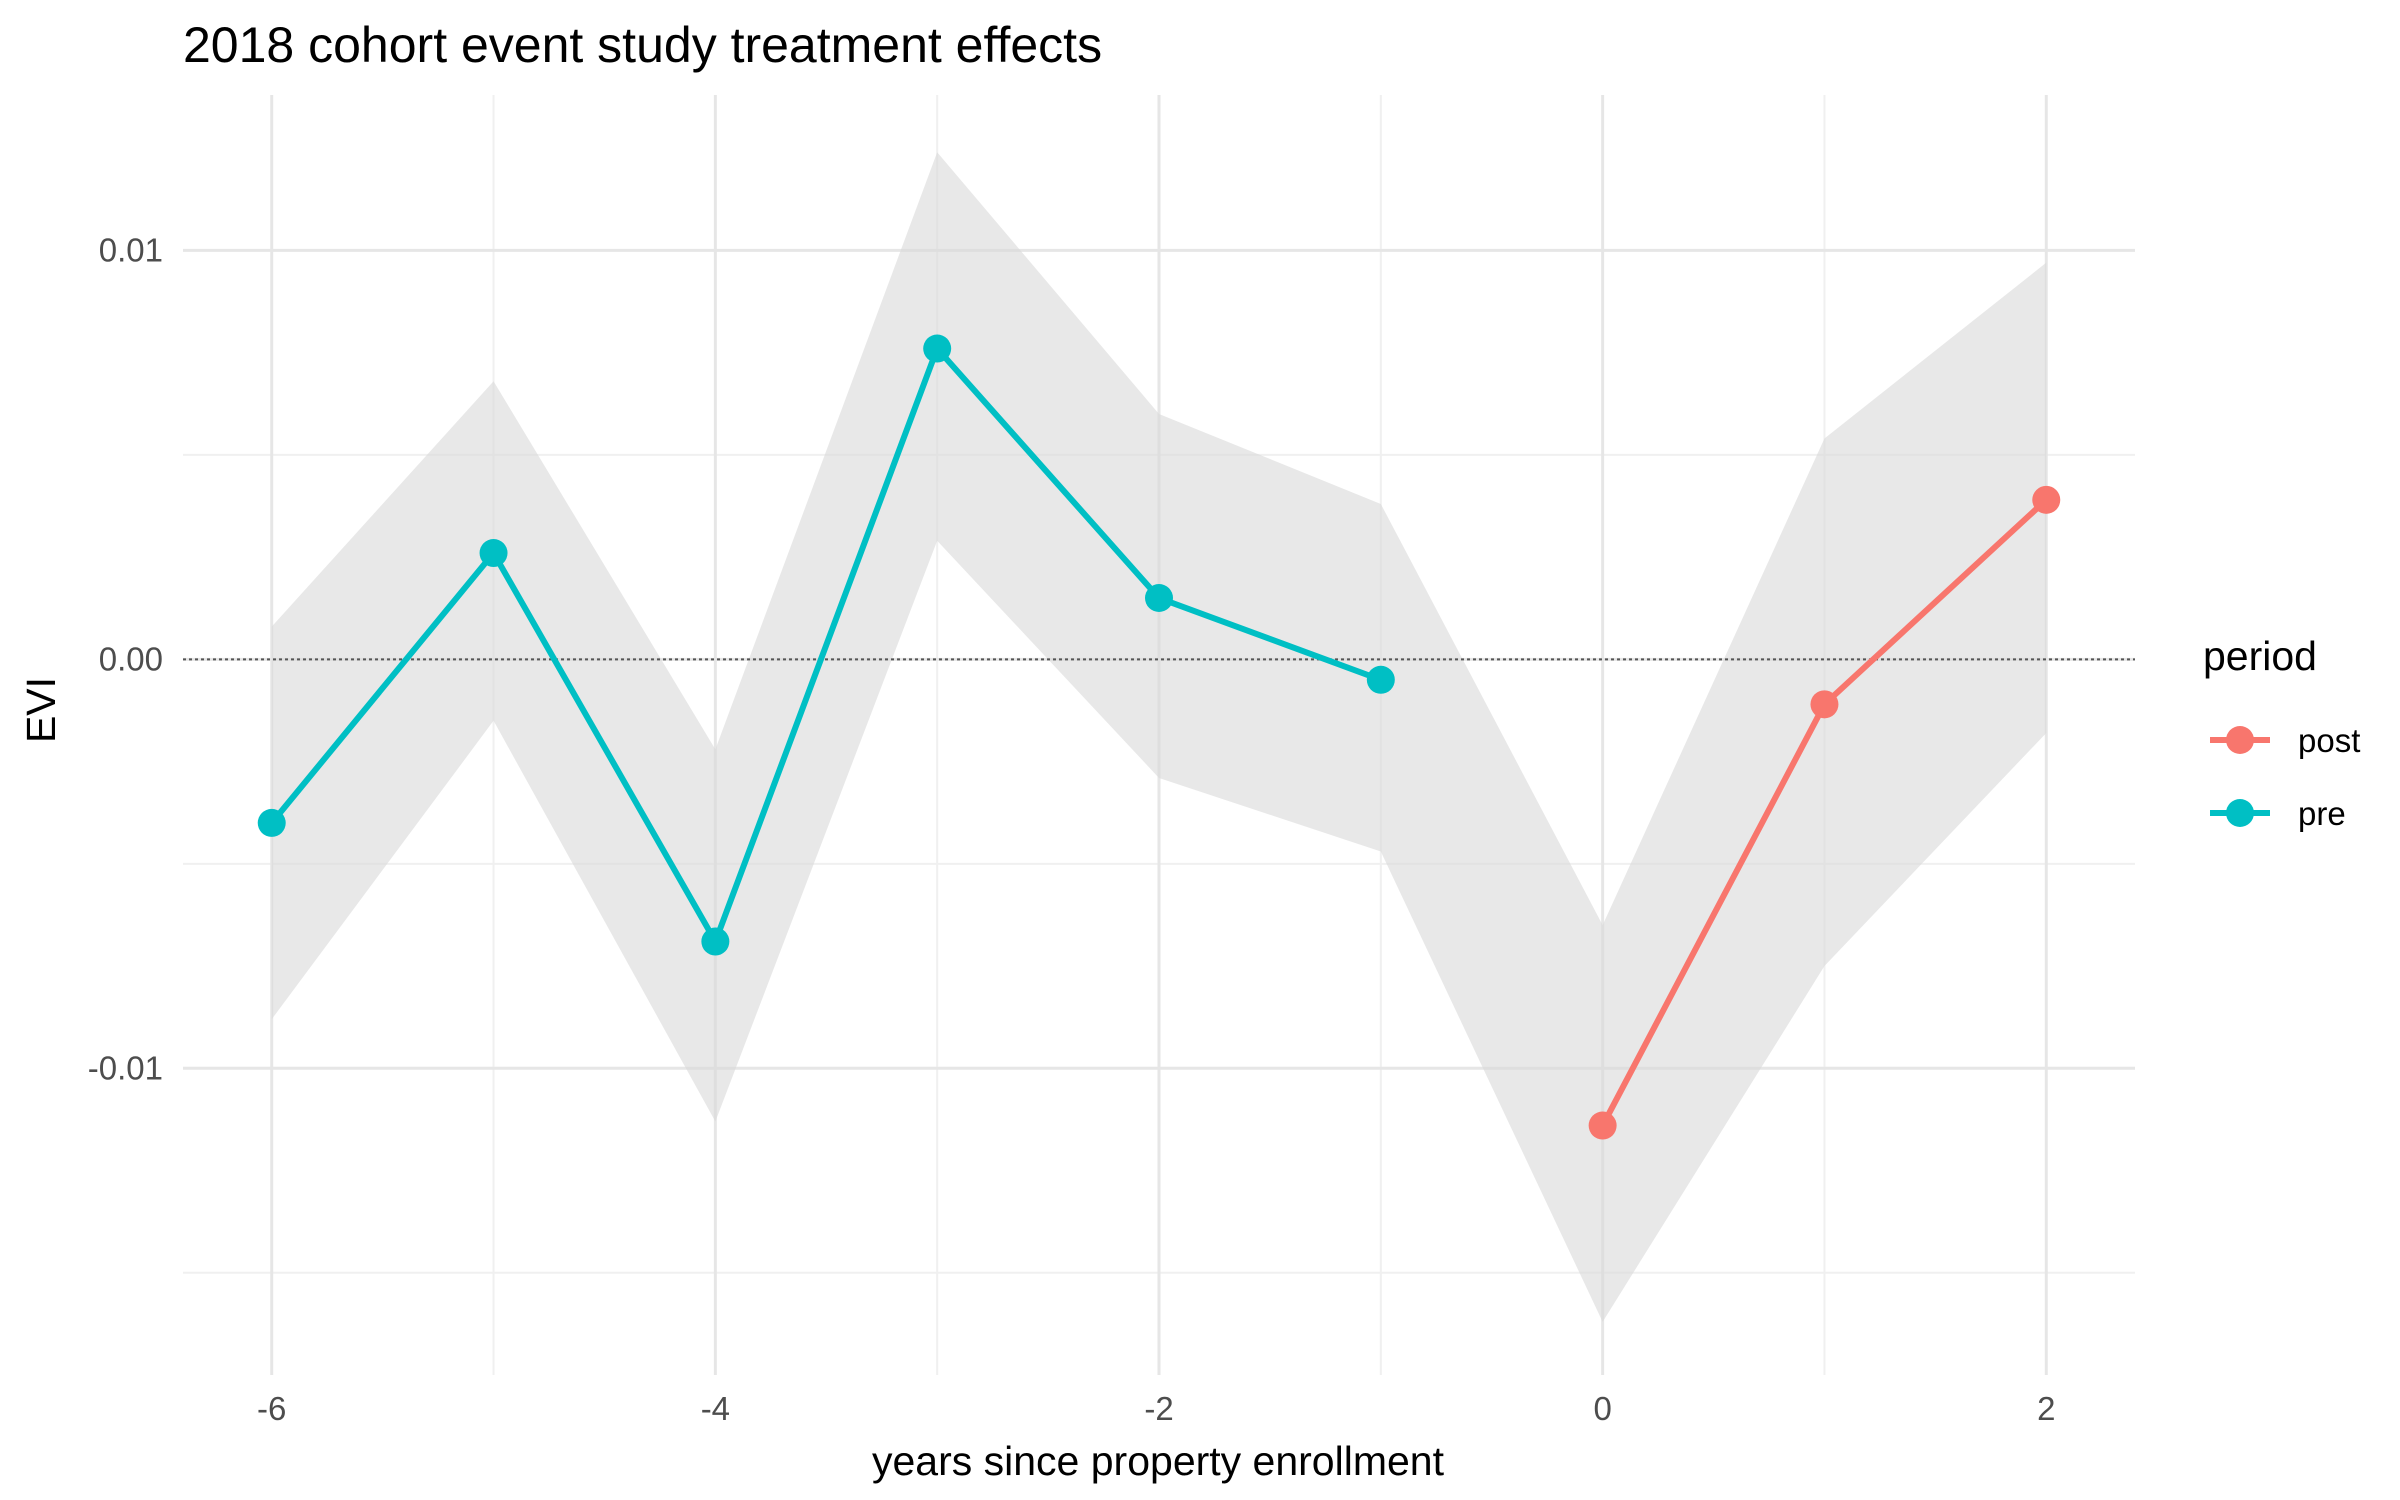 This screenshot has width=2400, height=1500. I want to click on y-axis-title: EVI, so click(41, 710).